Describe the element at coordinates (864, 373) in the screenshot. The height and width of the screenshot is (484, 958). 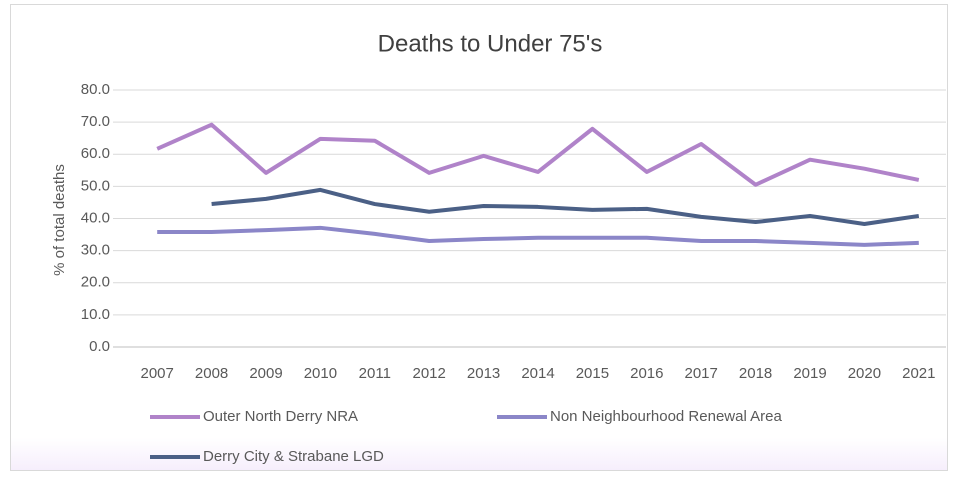
I see `x-tick-label: 2020` at that location.